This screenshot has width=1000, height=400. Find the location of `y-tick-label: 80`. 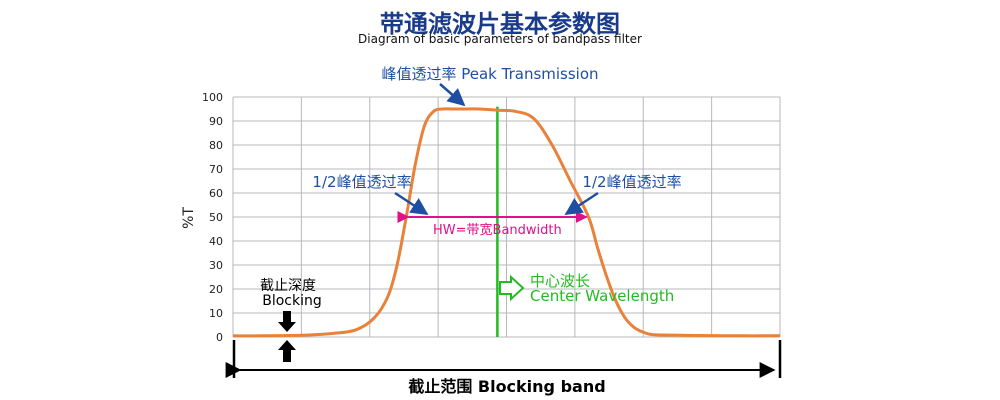

y-tick-label: 80 is located at coordinates (216, 145).